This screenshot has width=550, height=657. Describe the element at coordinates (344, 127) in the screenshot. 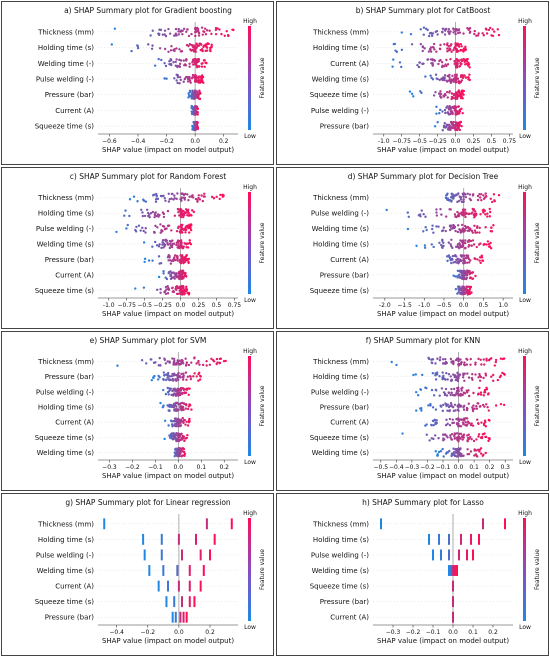

I see `feature-label: Pressure (bar)` at that location.